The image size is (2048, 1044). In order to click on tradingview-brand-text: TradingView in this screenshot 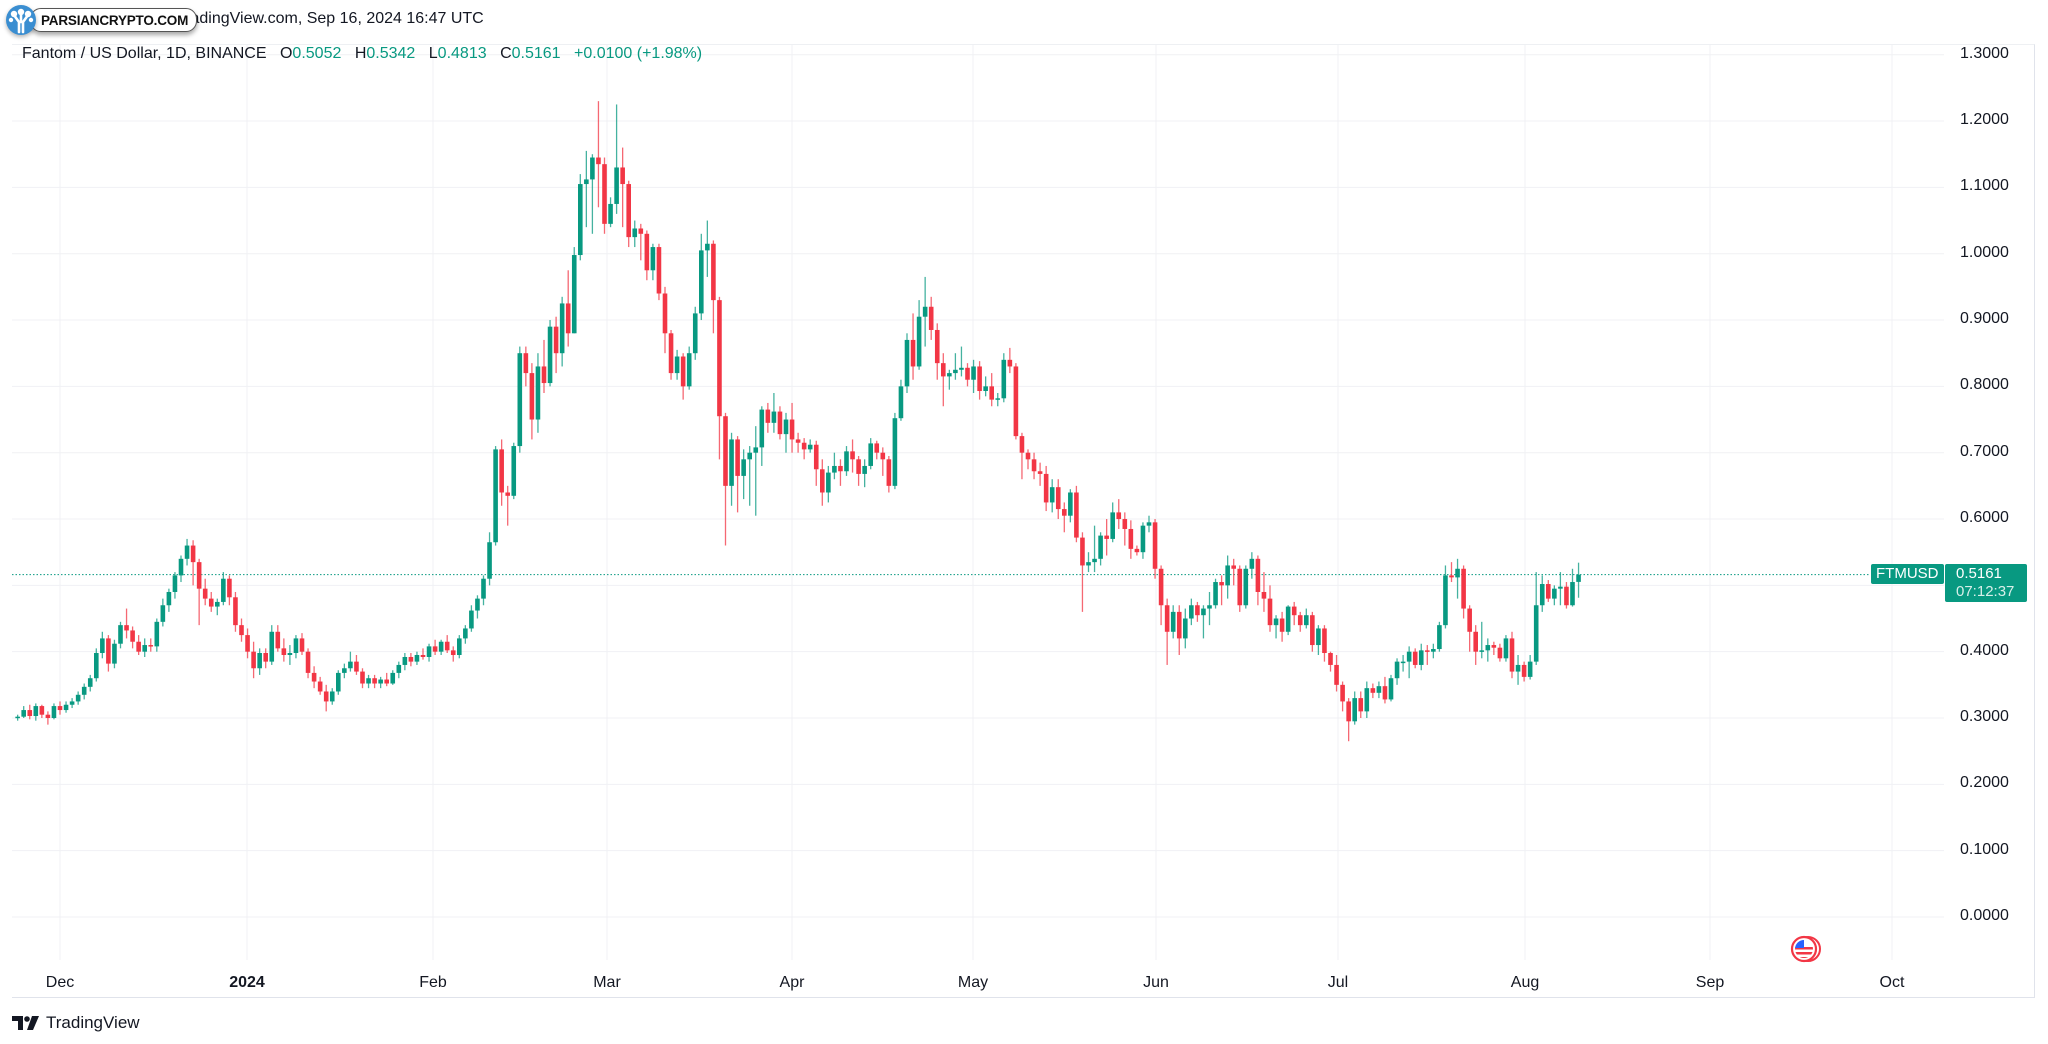, I will do `click(93, 1022)`.